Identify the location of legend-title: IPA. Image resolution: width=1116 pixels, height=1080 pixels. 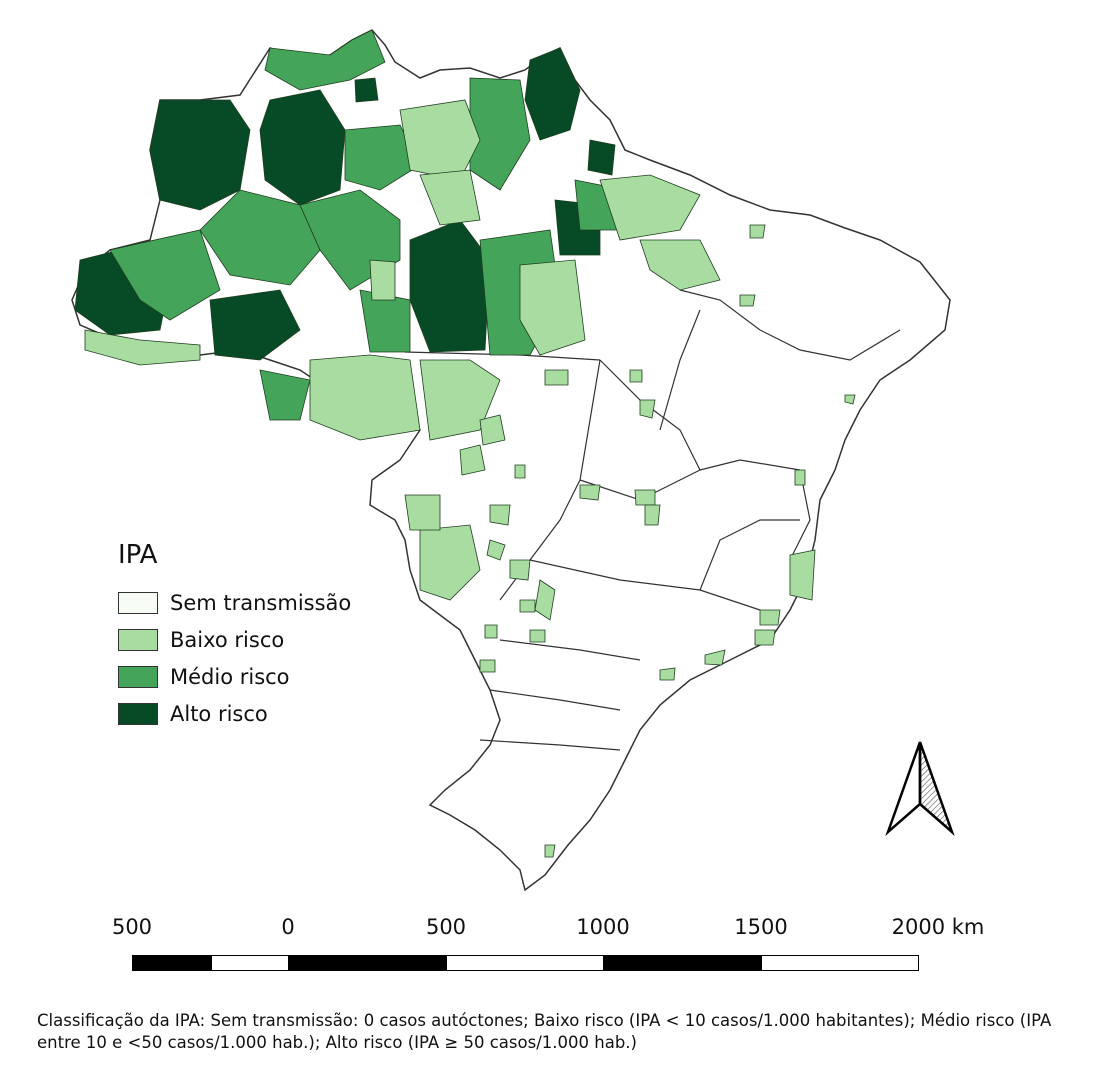
(138, 555).